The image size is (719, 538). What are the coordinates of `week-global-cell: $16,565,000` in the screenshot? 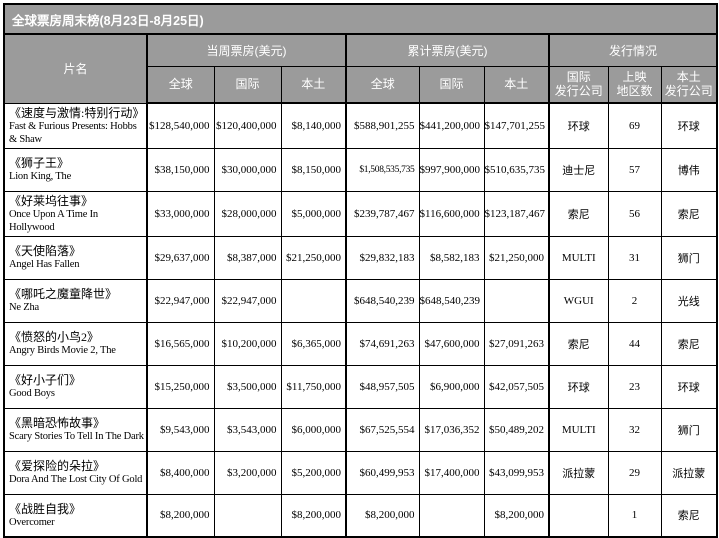 It's located at (180, 343).